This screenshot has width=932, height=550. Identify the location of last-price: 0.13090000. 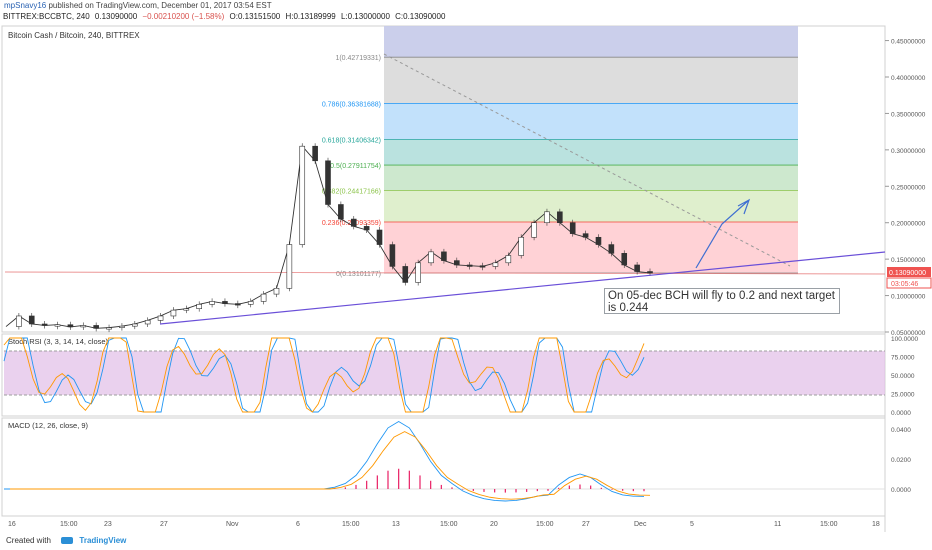
(116, 16).